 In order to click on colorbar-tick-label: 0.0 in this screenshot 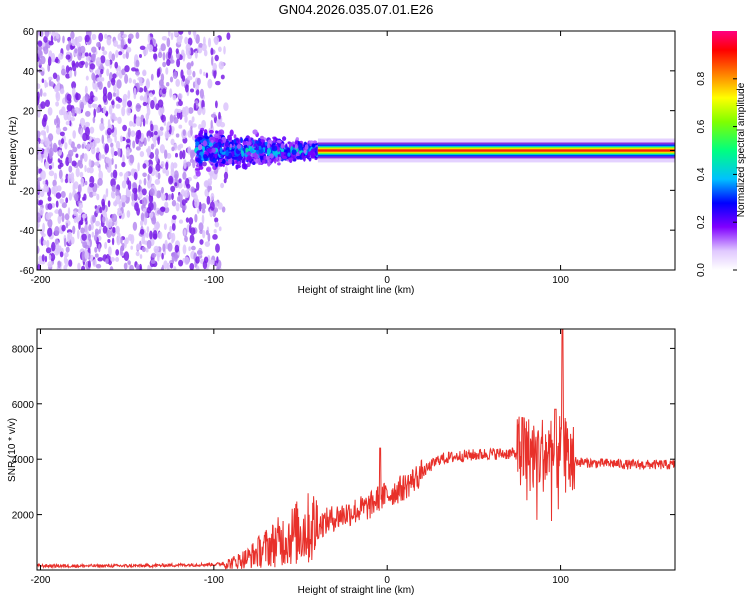, I will do `click(701, 270)`.